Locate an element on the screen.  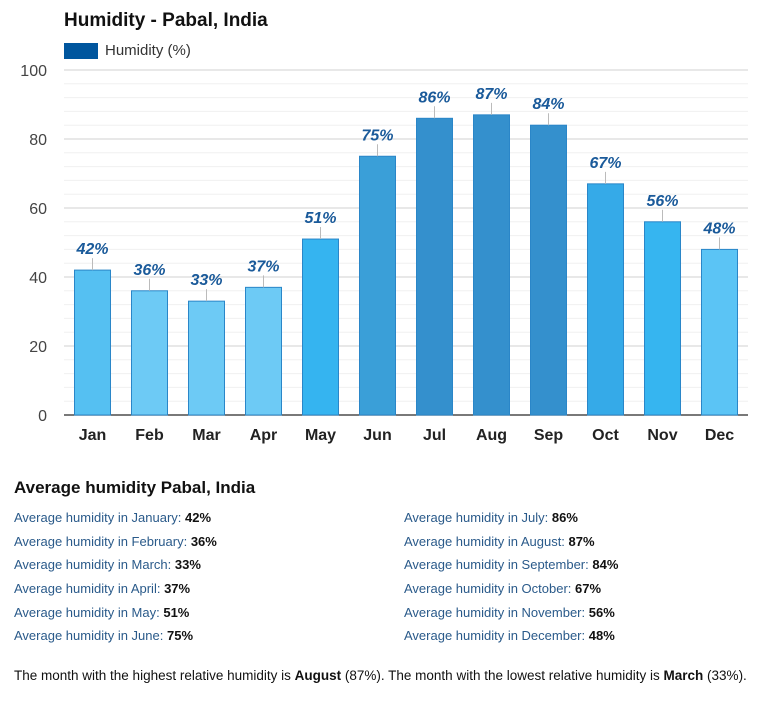
bar-oct is located at coordinates (605, 299).